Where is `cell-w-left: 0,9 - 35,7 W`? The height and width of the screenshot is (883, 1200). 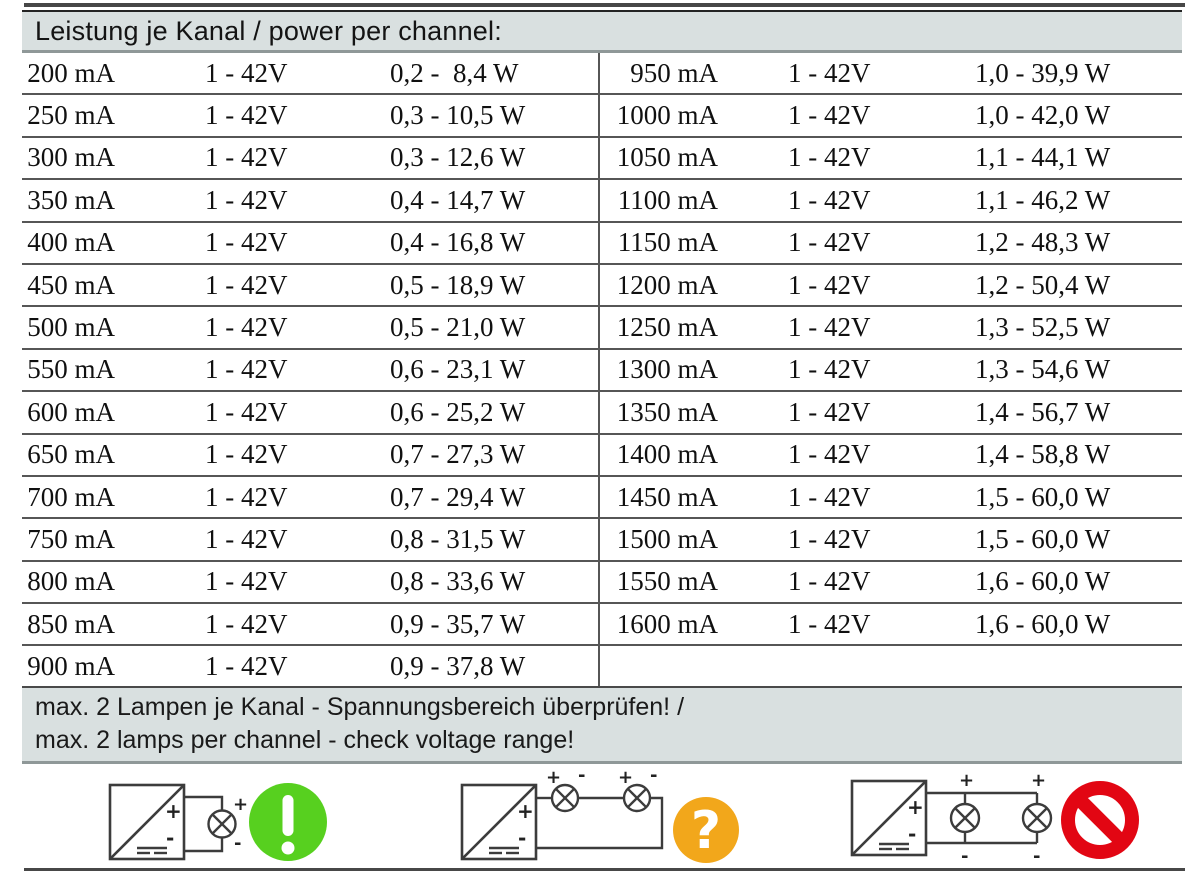 cell-w-left: 0,9 - 35,7 W is located at coordinates (458, 623).